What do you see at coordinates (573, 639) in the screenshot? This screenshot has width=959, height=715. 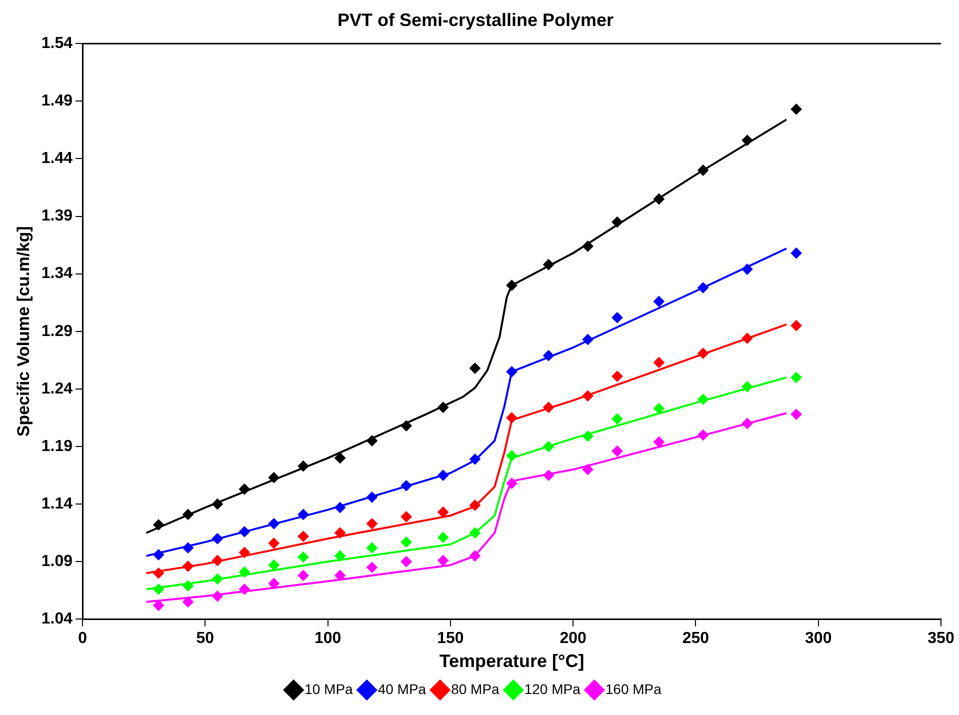 I see `x-tick-label: 200` at bounding box center [573, 639].